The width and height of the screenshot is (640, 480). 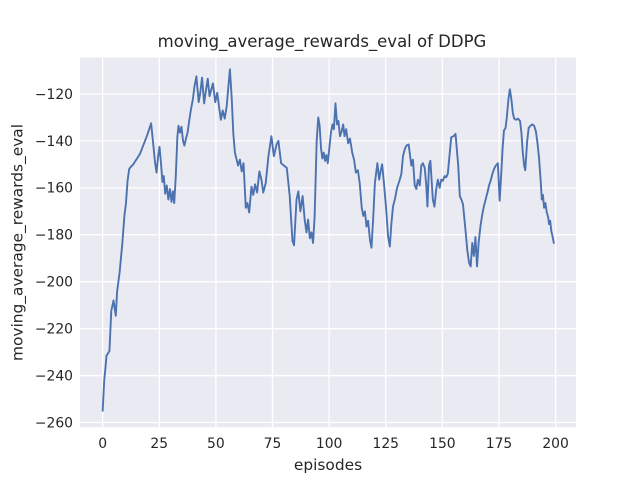 I want to click on y-tick-label: −180, so click(x=54, y=236).